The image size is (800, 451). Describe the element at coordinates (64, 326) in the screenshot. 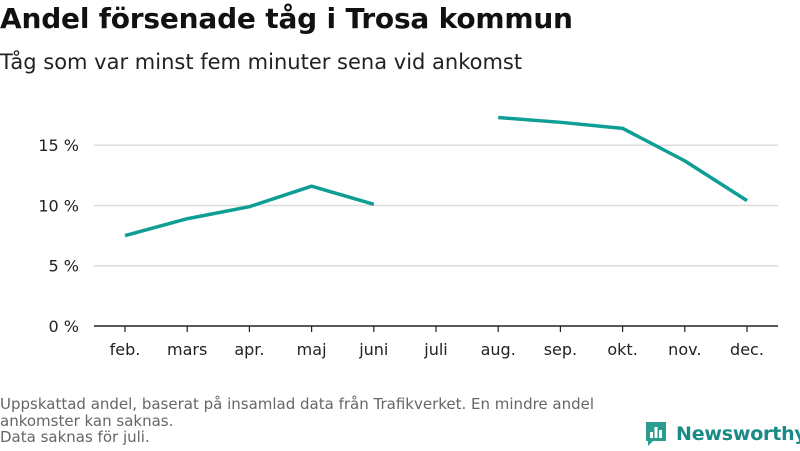

I see `y-tick-label: 0 %` at that location.